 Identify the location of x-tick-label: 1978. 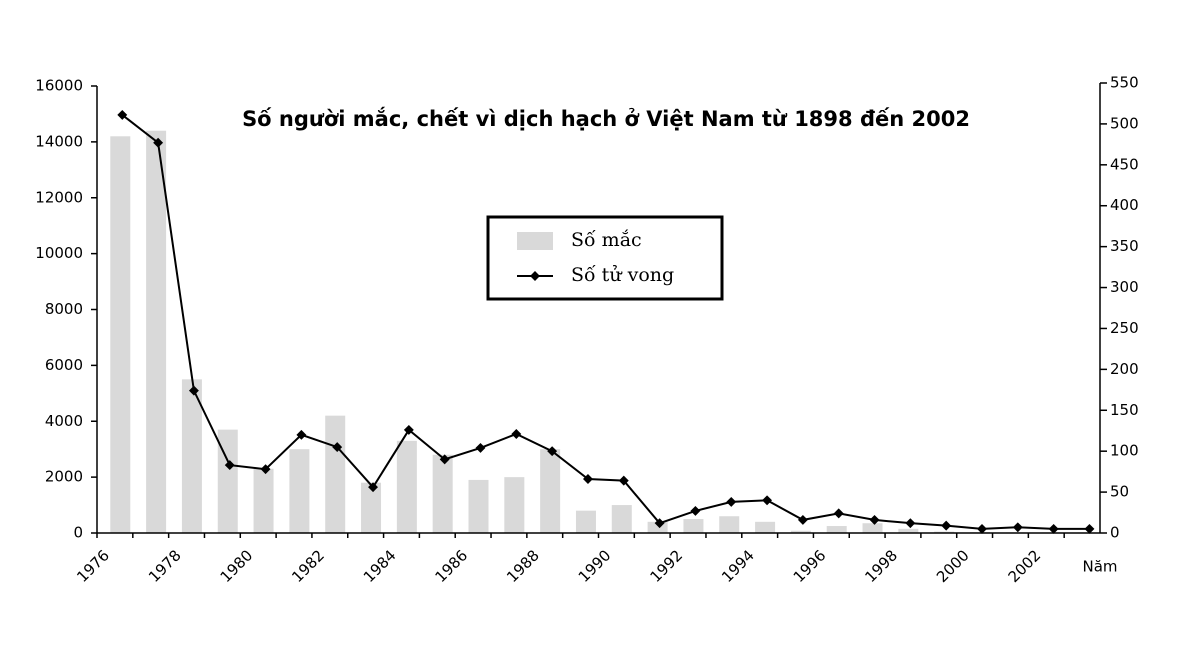
(165, 566).